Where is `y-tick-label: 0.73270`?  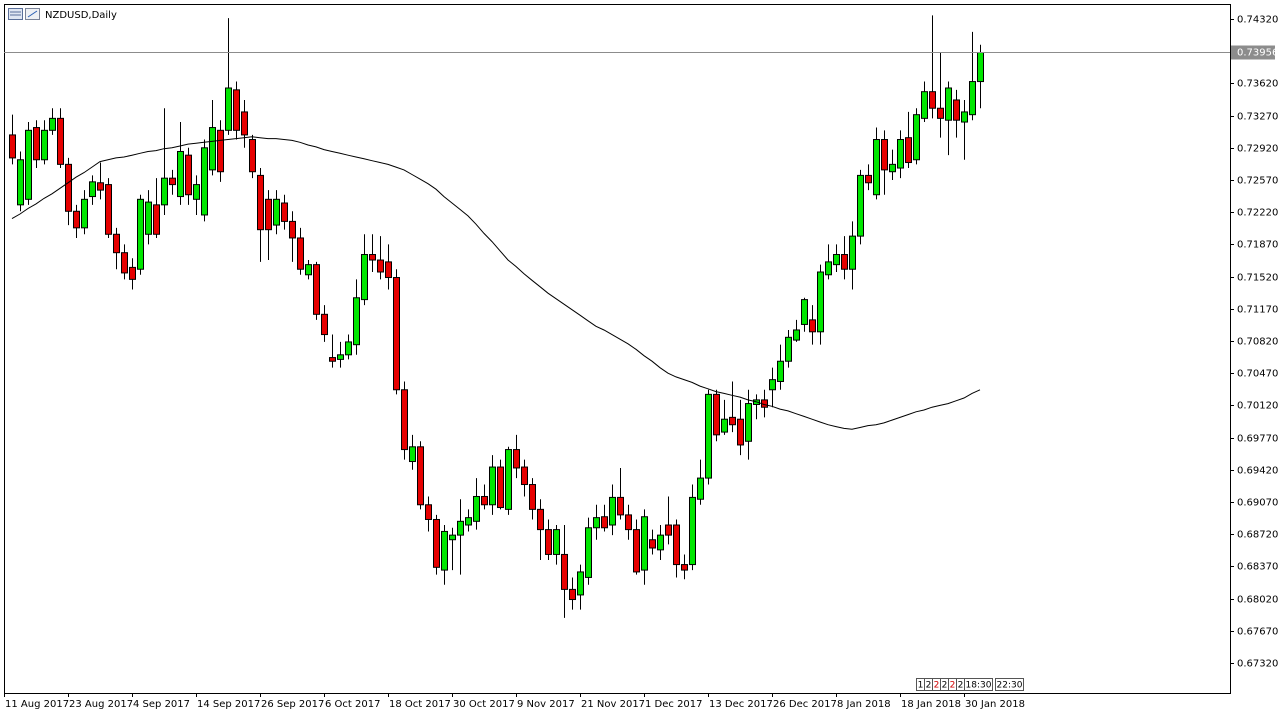 y-tick-label: 0.73270 is located at coordinates (1257, 117).